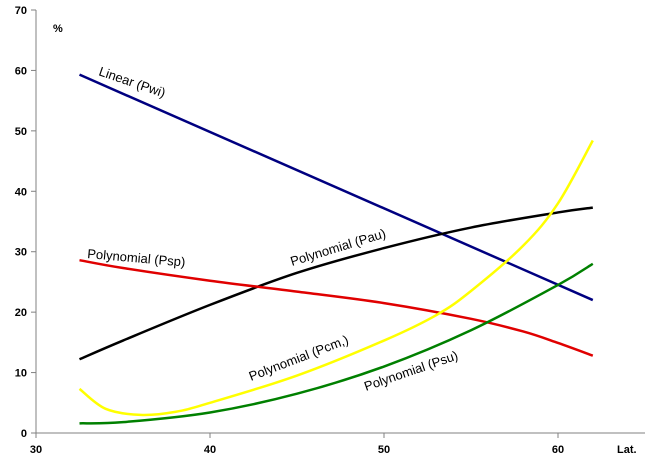 The image size is (647, 458). Describe the element at coordinates (297, 444) in the screenshot. I see `x-ticks: 30 40 50 60` at that location.